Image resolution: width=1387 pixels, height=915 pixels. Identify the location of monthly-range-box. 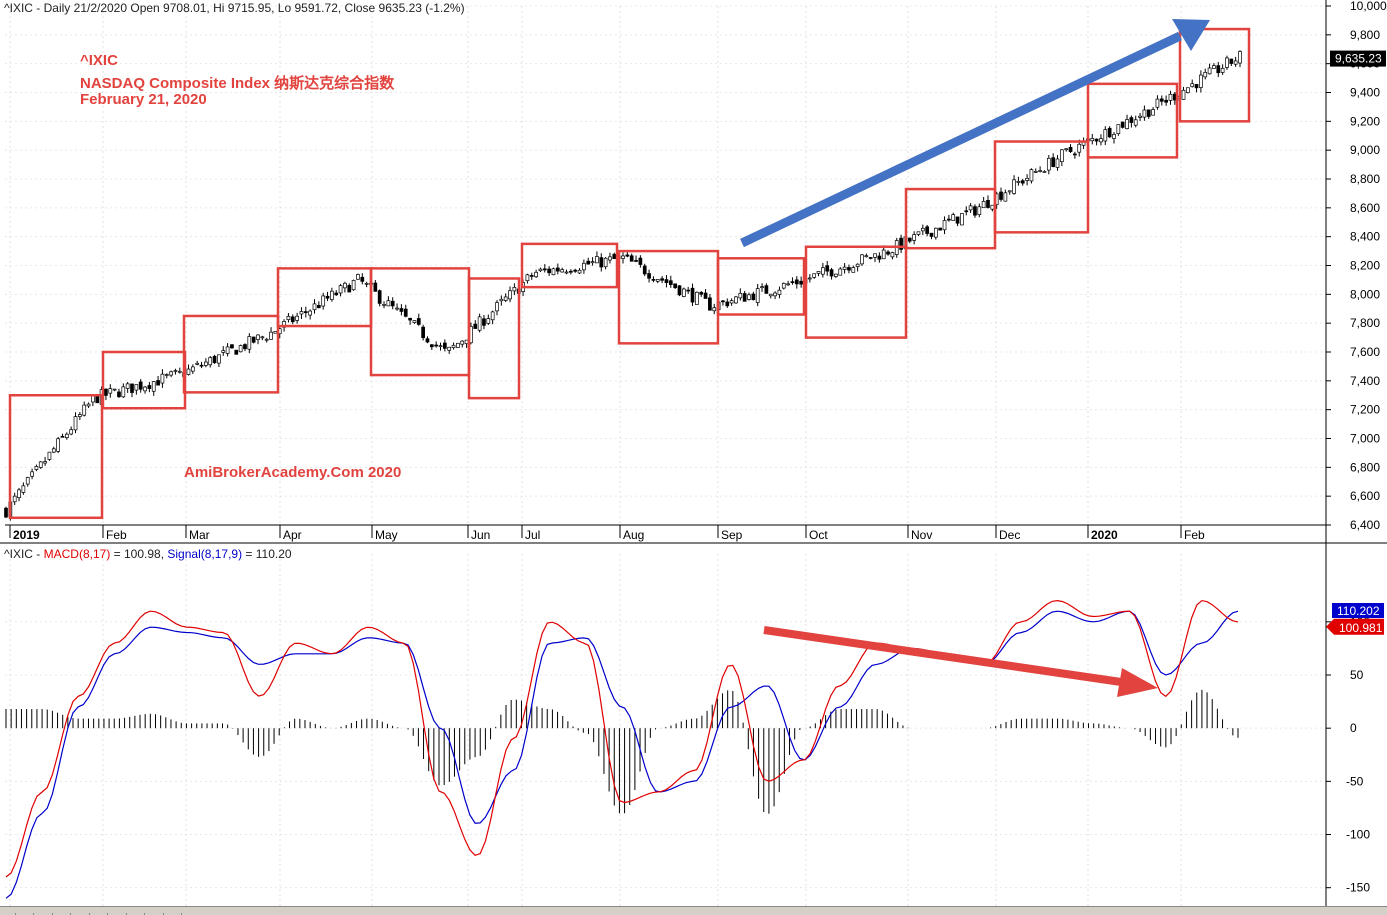
(1132, 120).